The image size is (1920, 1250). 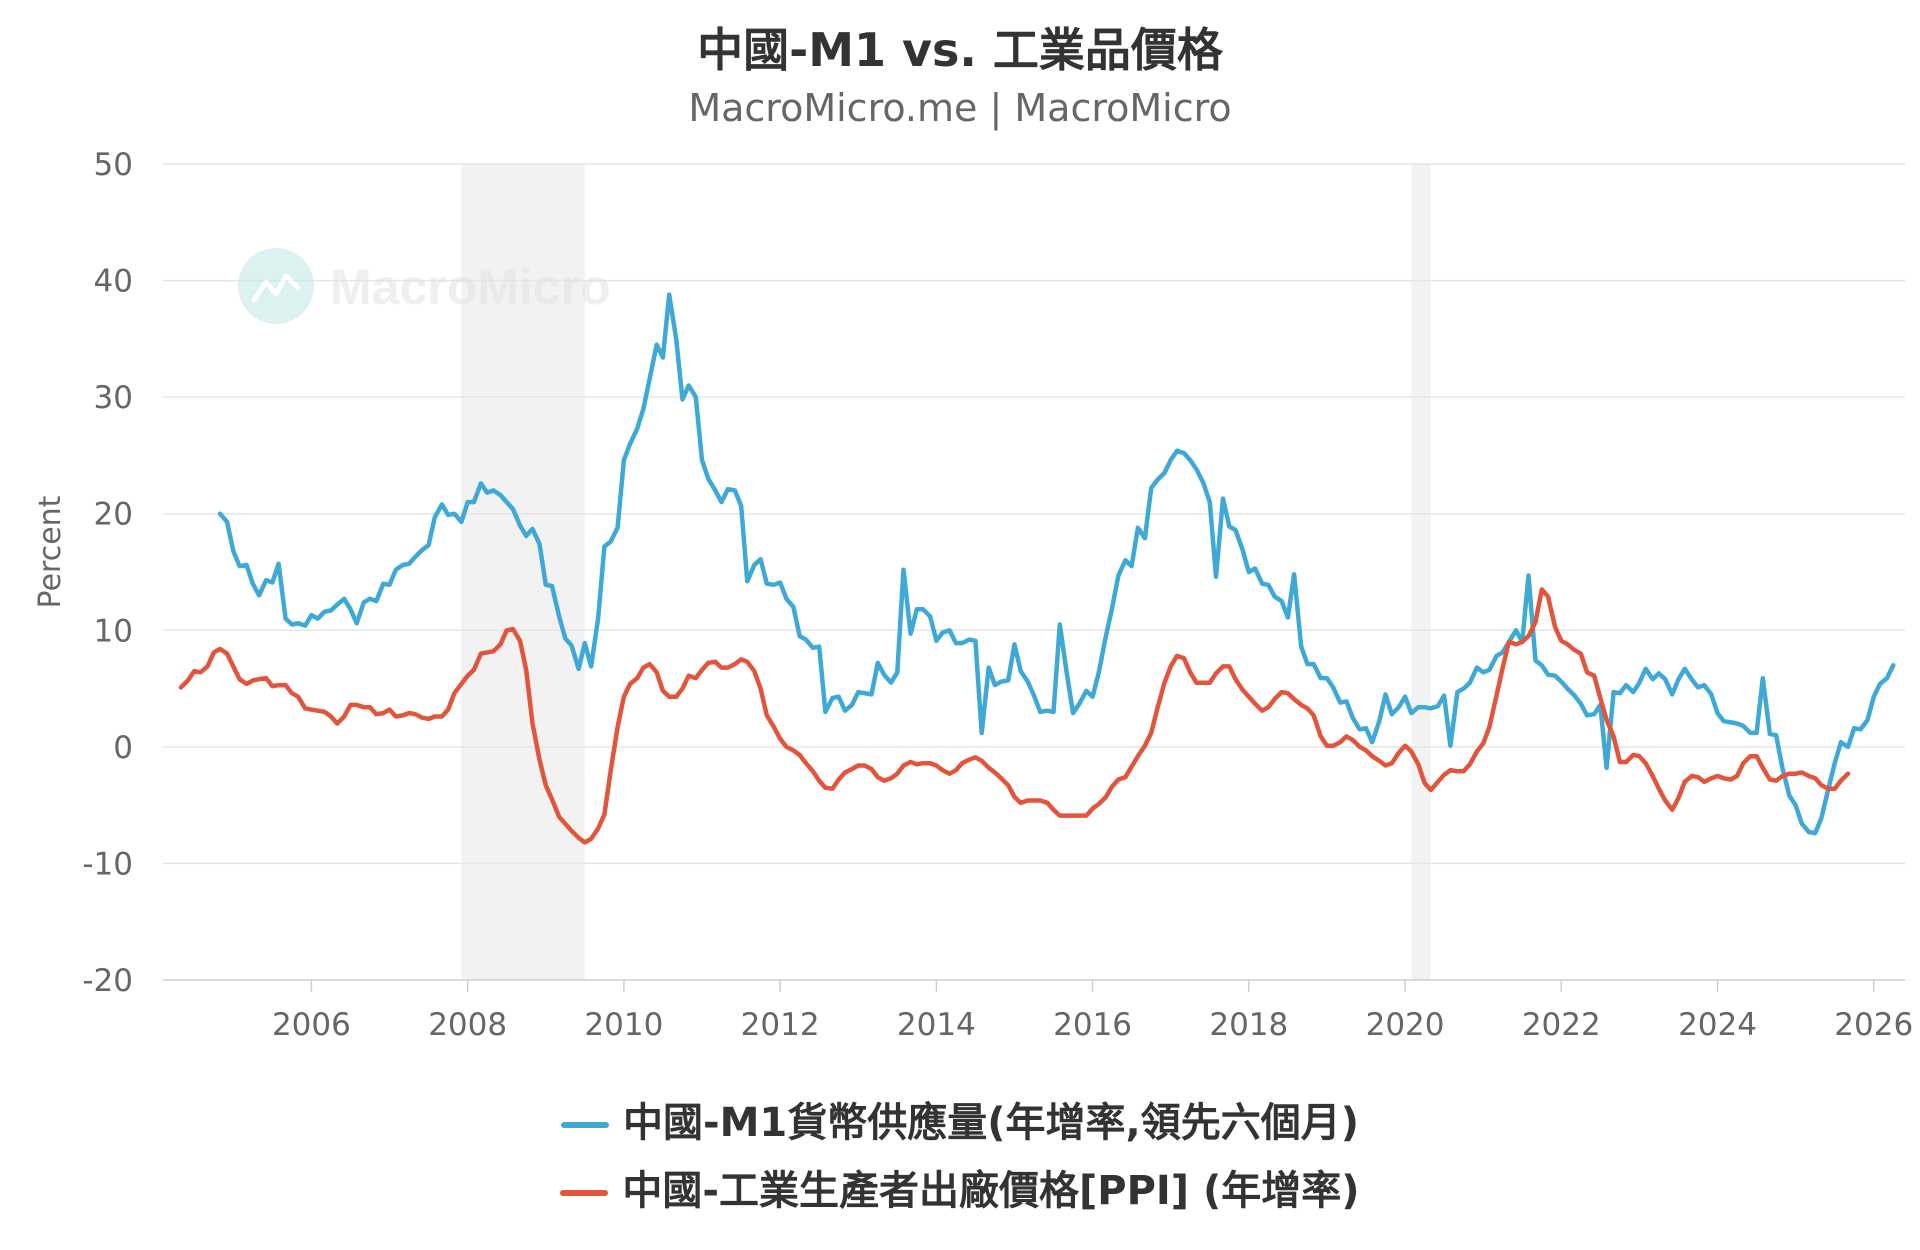 I want to click on watermark: MacroMicro, so click(x=424, y=286).